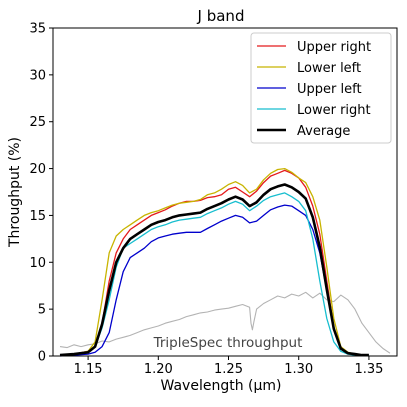 The width and height of the screenshot is (407, 407). Describe the element at coordinates (15, 192) in the screenshot. I see `y-axis-label: Throughput (%)` at that location.